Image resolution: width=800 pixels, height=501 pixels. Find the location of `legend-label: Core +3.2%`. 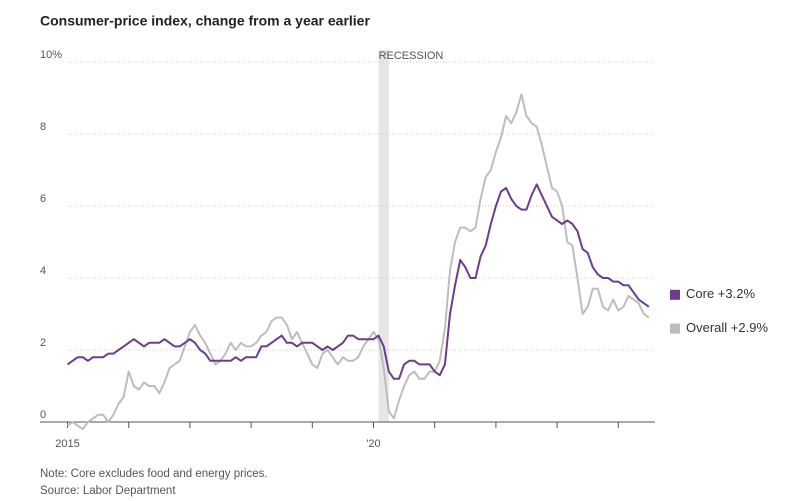

legend-label: Core +3.2% is located at coordinates (720, 293).